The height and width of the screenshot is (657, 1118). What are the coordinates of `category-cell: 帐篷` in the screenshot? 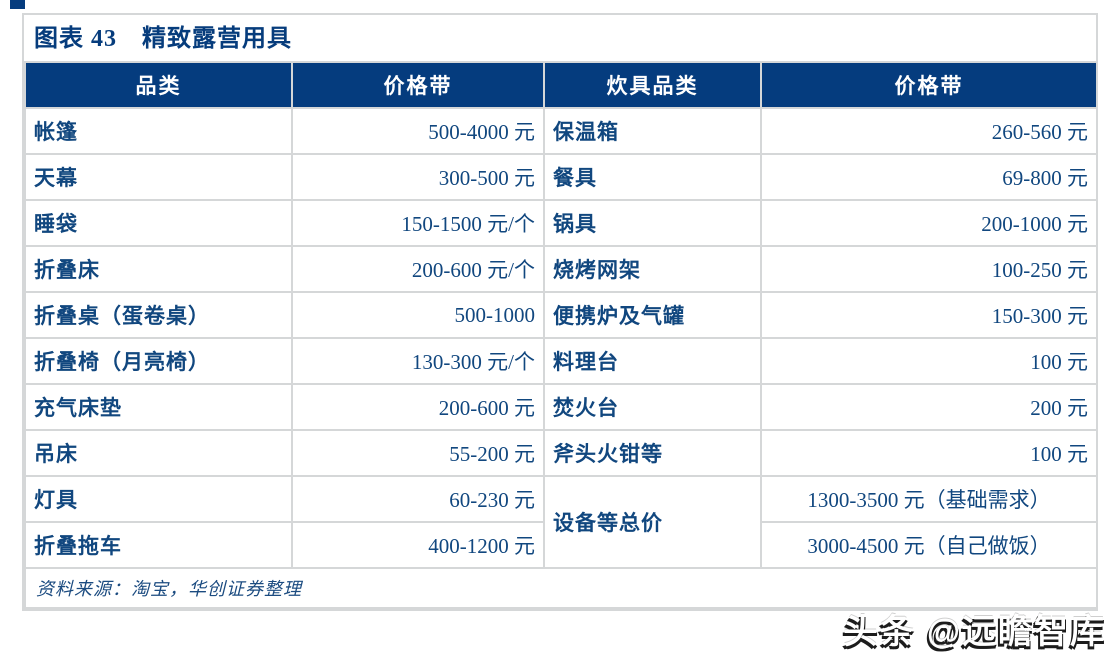 It's located at (158, 131).